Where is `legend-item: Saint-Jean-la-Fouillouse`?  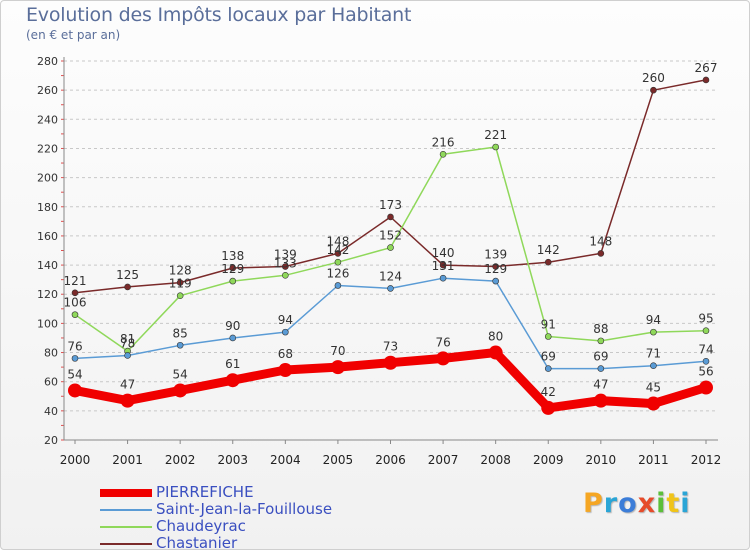 legend-item: Saint-Jean-la-Fouillouse is located at coordinates (216, 509).